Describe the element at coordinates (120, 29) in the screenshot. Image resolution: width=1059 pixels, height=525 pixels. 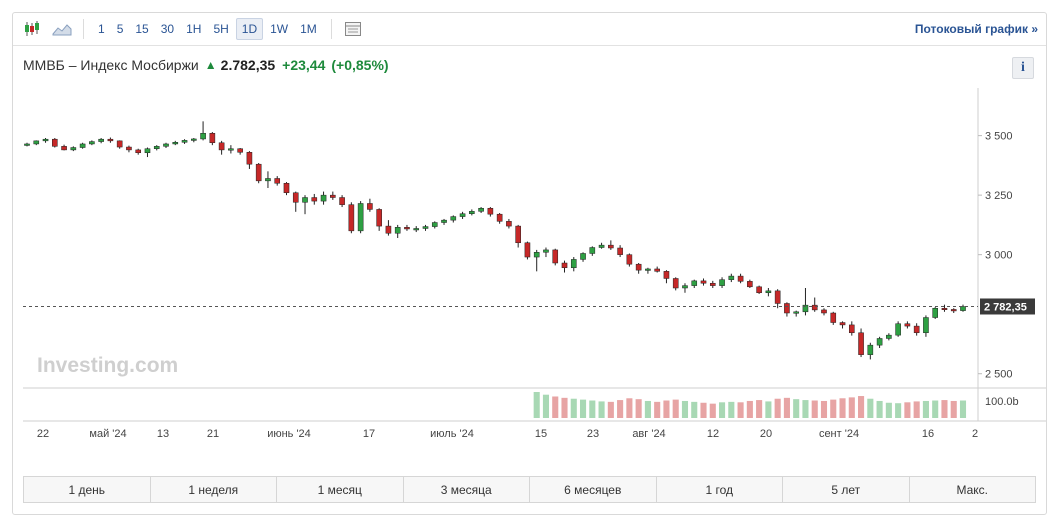
I see `interval-button-5: 5` at that location.